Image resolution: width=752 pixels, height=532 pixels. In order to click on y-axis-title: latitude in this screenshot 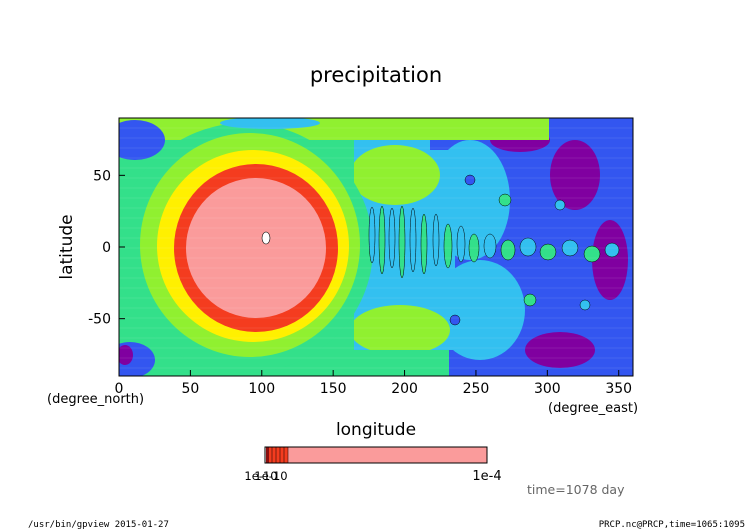, I will do `click(67, 246)`.